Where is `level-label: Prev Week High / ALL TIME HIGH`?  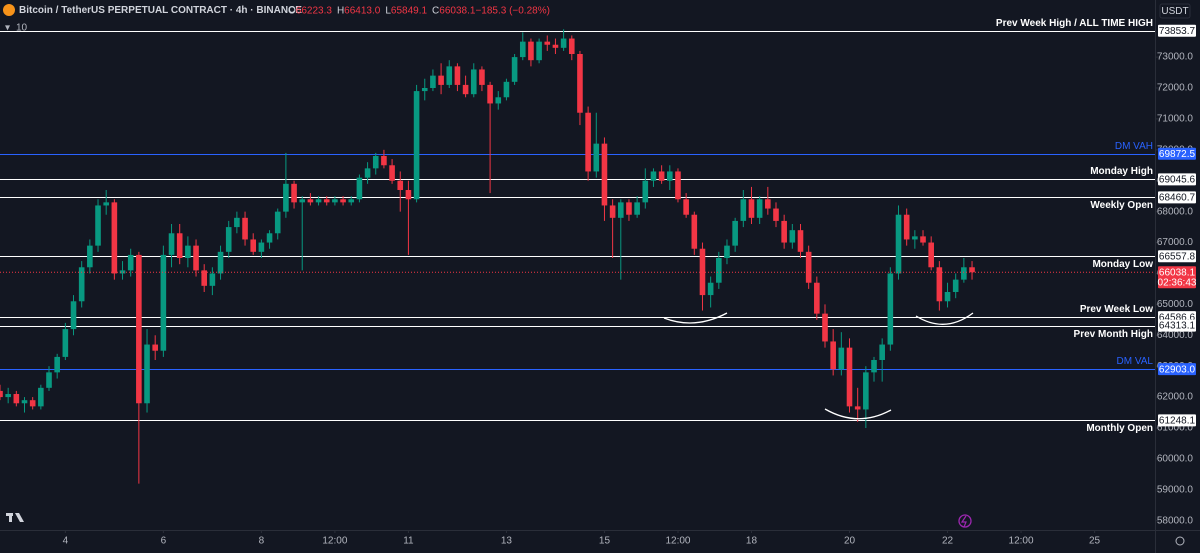 level-label: Prev Week High / ALL TIME HIGH is located at coordinates (1074, 23).